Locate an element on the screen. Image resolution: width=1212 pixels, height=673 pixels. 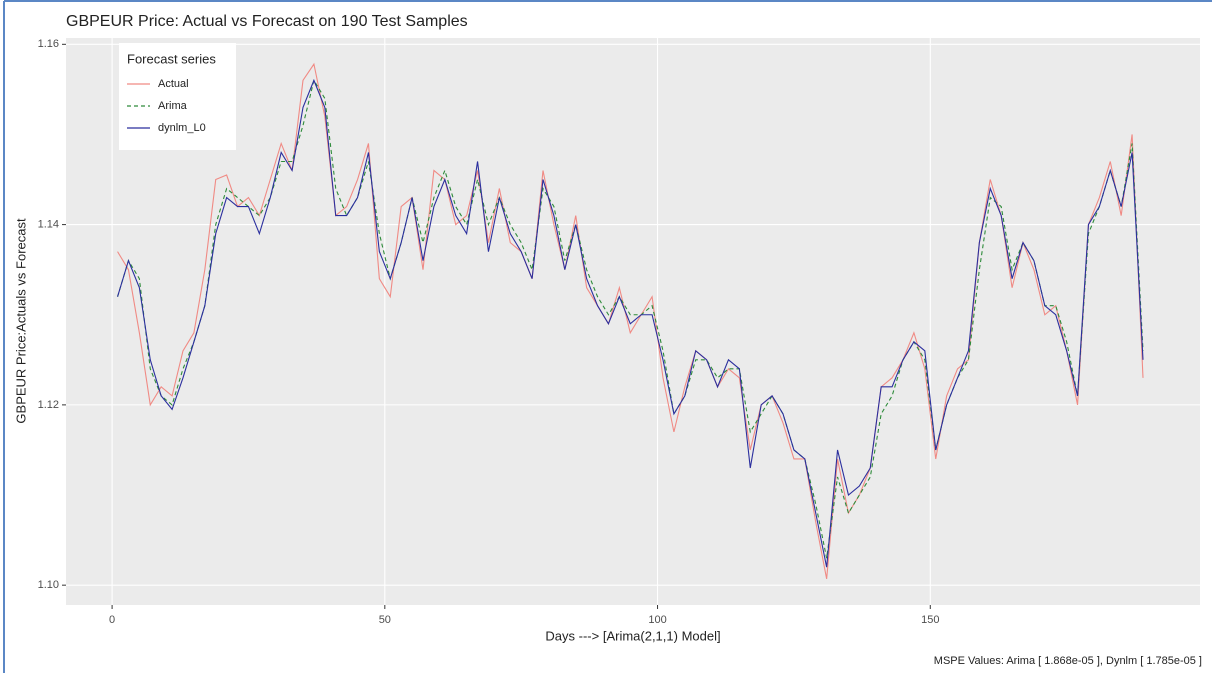
legend-box is located at coordinates (177, 96).